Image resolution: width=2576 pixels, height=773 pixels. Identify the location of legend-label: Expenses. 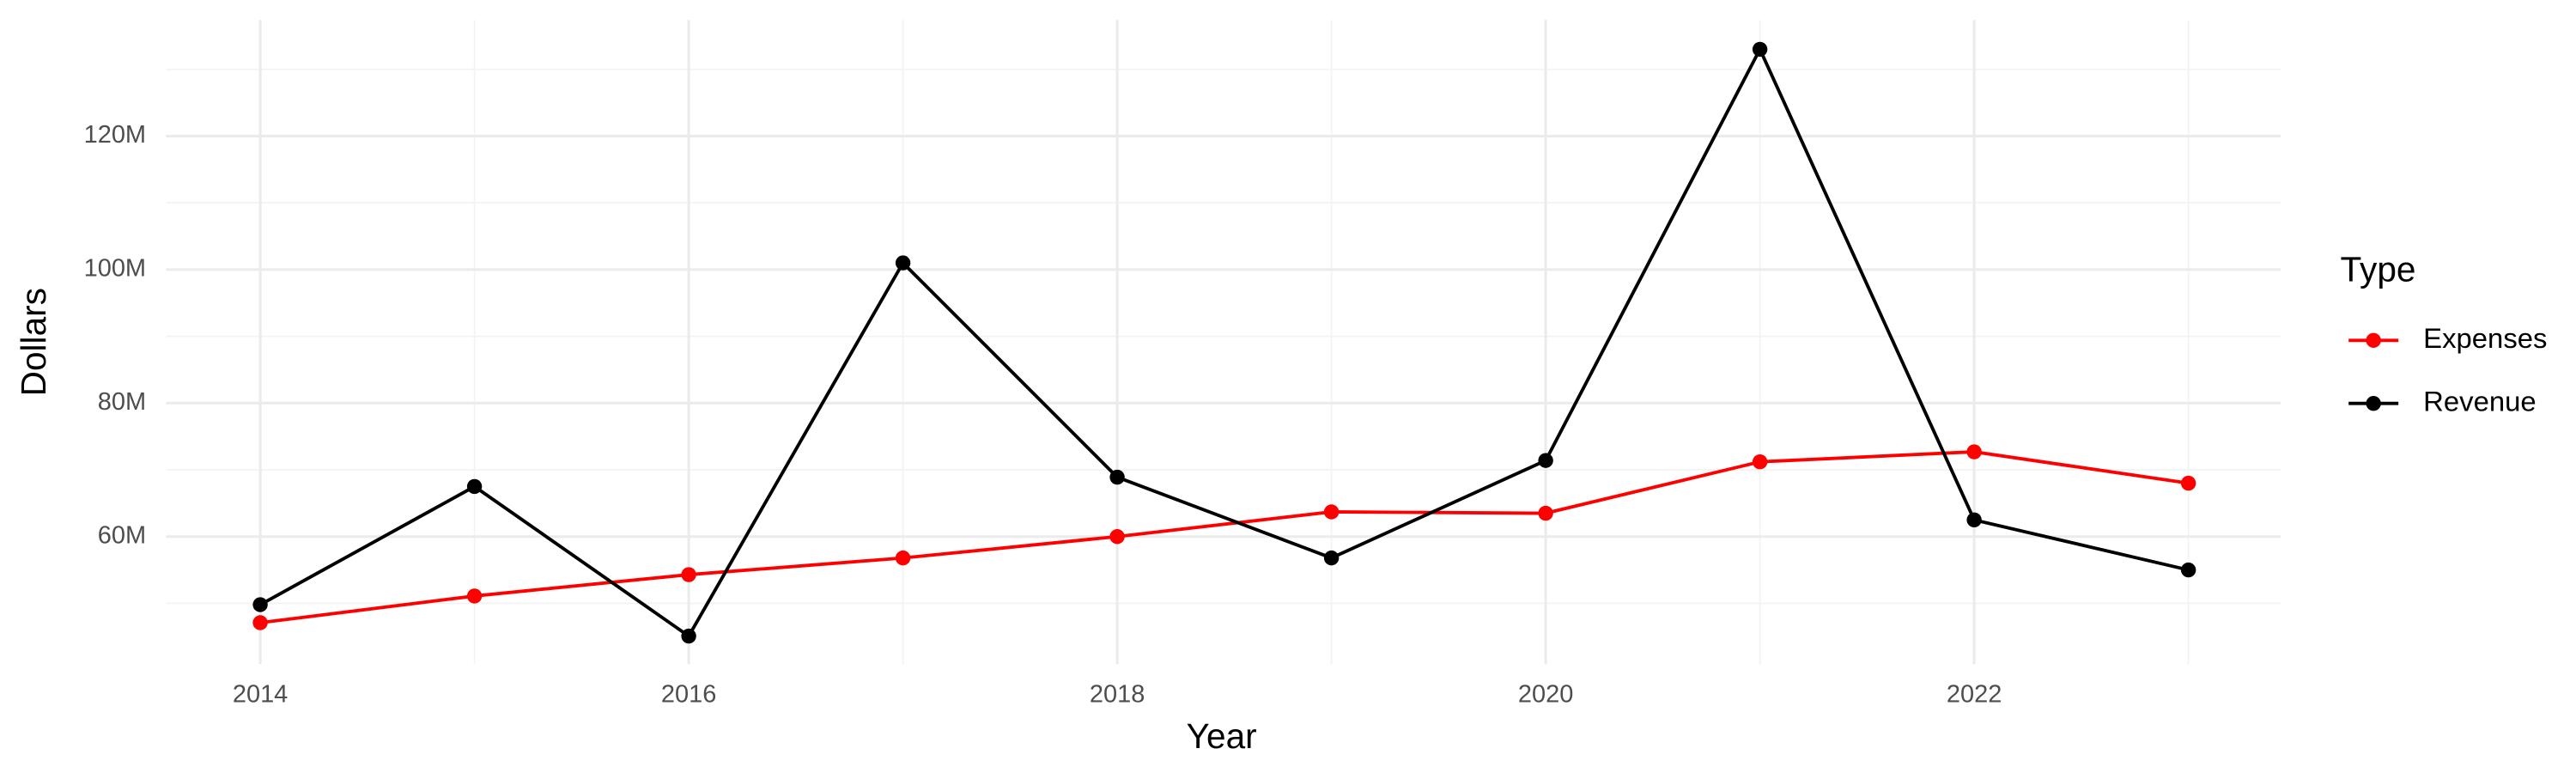
(2485, 338).